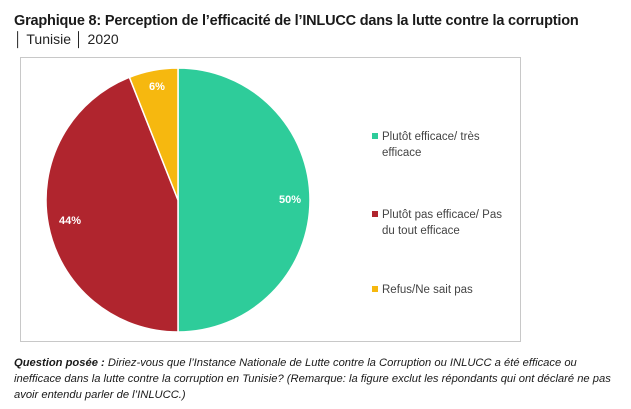 The width and height of the screenshot is (631, 409). What do you see at coordinates (157, 87) in the screenshot?
I see `pie-data-label-2: 6%` at bounding box center [157, 87].